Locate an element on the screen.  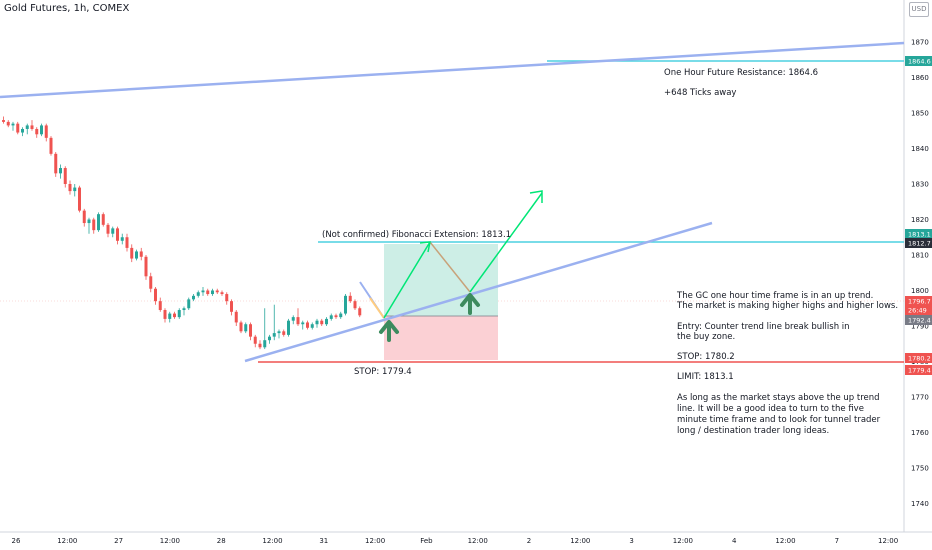
time-tick-label: 4 is located at coordinates (734, 541).